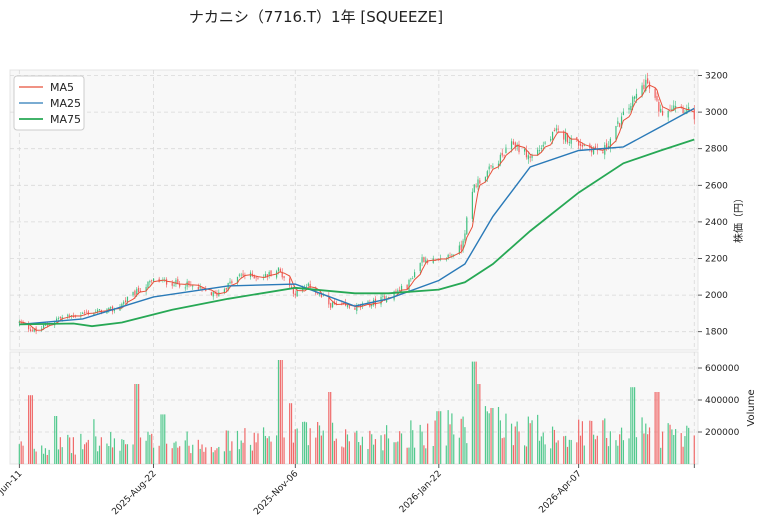  Describe the element at coordinates (719, 401) in the screenshot. I see `volume-axis: 200000 400000 600000` at that location.